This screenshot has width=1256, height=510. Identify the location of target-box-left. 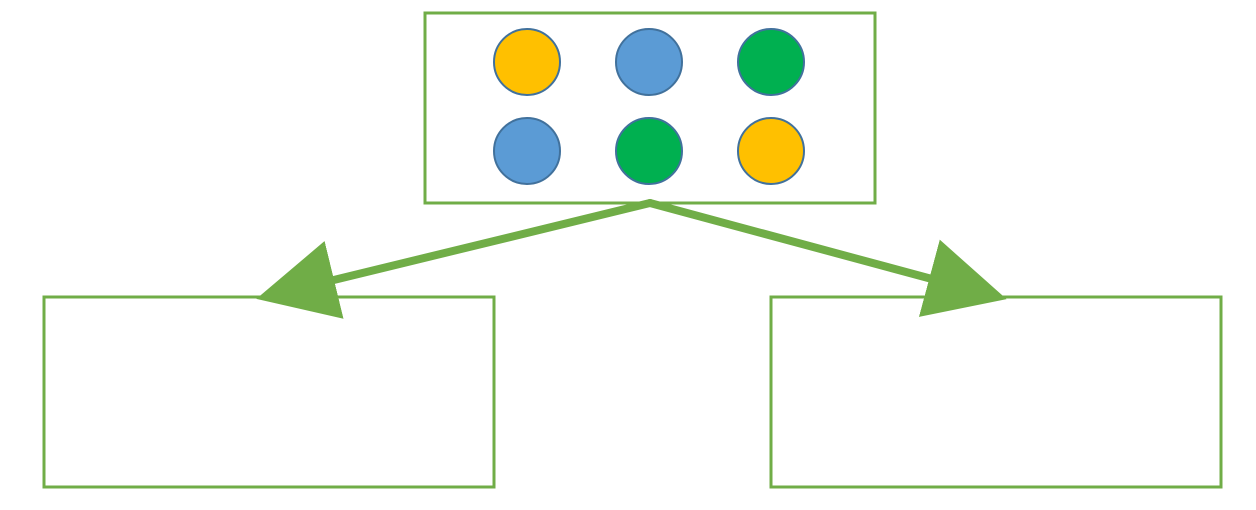
(269, 392).